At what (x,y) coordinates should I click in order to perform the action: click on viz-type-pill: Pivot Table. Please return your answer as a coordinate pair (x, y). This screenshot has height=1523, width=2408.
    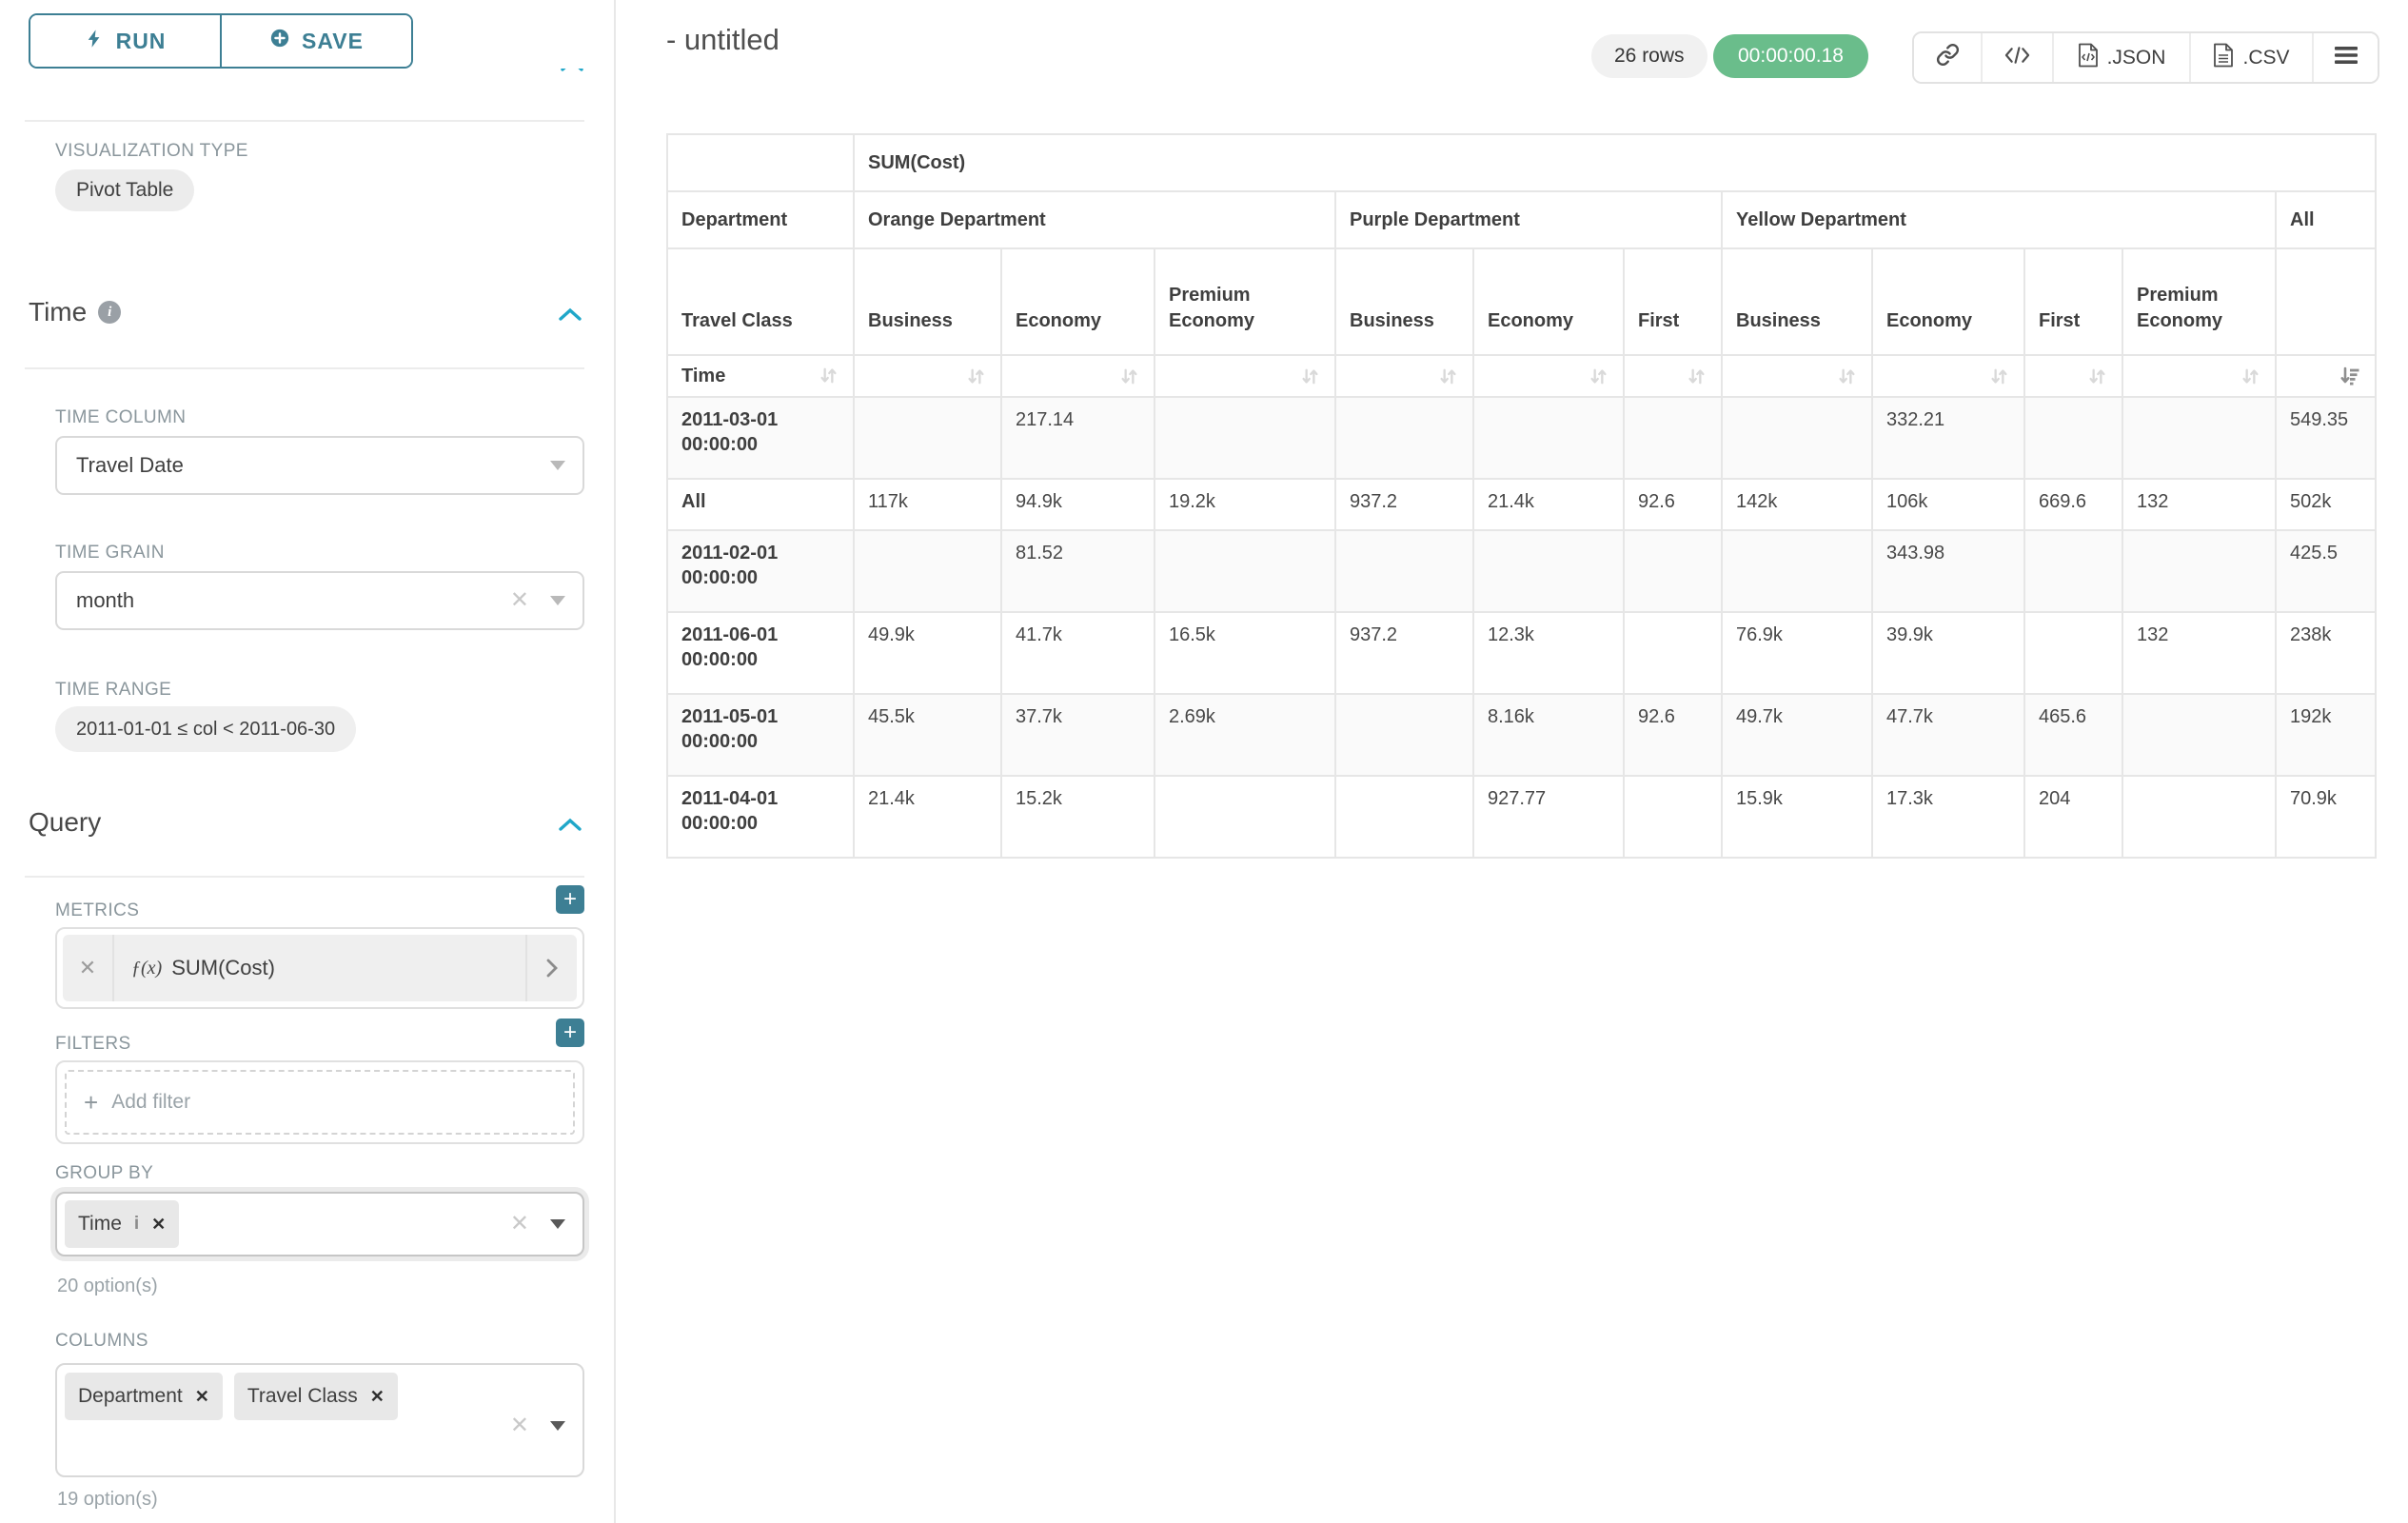
    Looking at the image, I should click on (125, 190).